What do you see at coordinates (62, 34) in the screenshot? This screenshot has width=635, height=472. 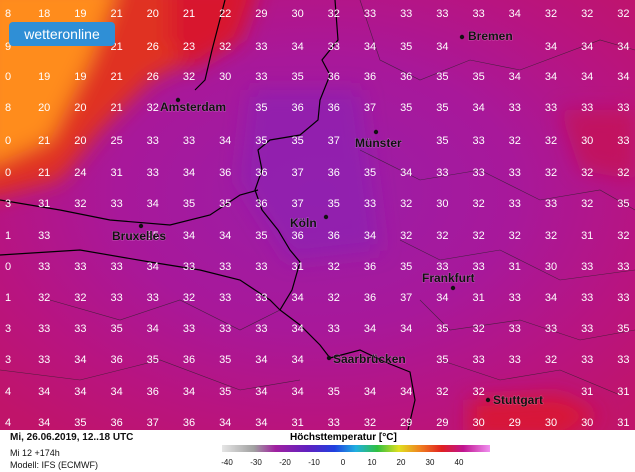 I see `brand-logo: wetteronline` at bounding box center [62, 34].